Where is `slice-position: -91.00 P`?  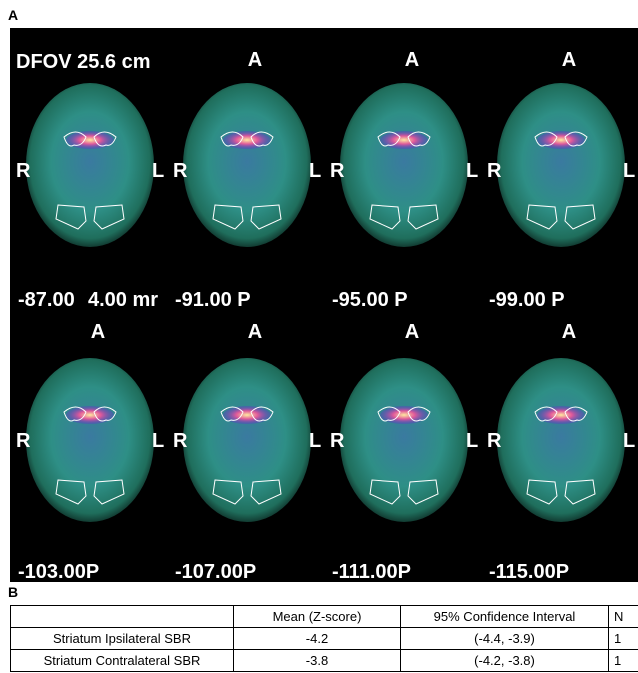 slice-position: -91.00 P is located at coordinates (213, 300).